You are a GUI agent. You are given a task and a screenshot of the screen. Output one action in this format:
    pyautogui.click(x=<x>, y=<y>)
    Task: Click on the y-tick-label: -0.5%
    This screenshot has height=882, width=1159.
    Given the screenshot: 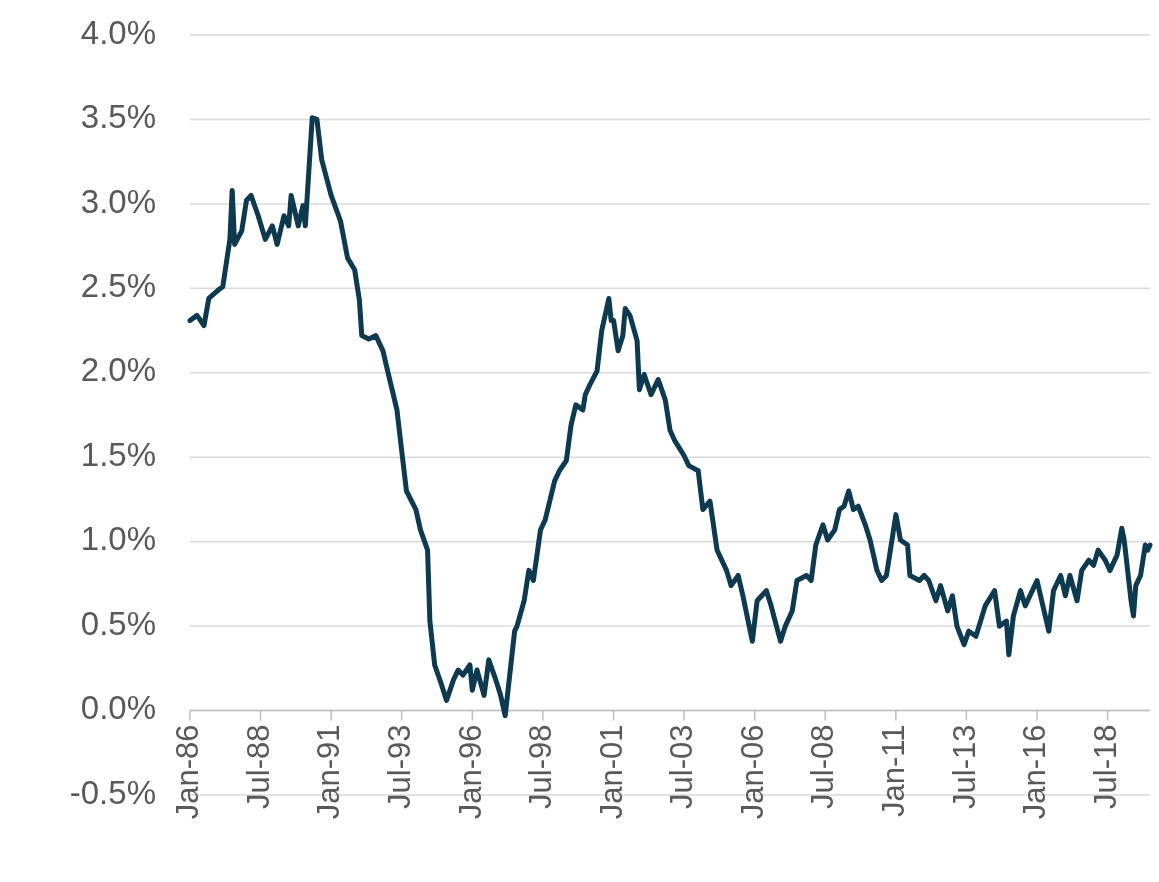 What is the action you would take?
    pyautogui.click(x=112, y=792)
    